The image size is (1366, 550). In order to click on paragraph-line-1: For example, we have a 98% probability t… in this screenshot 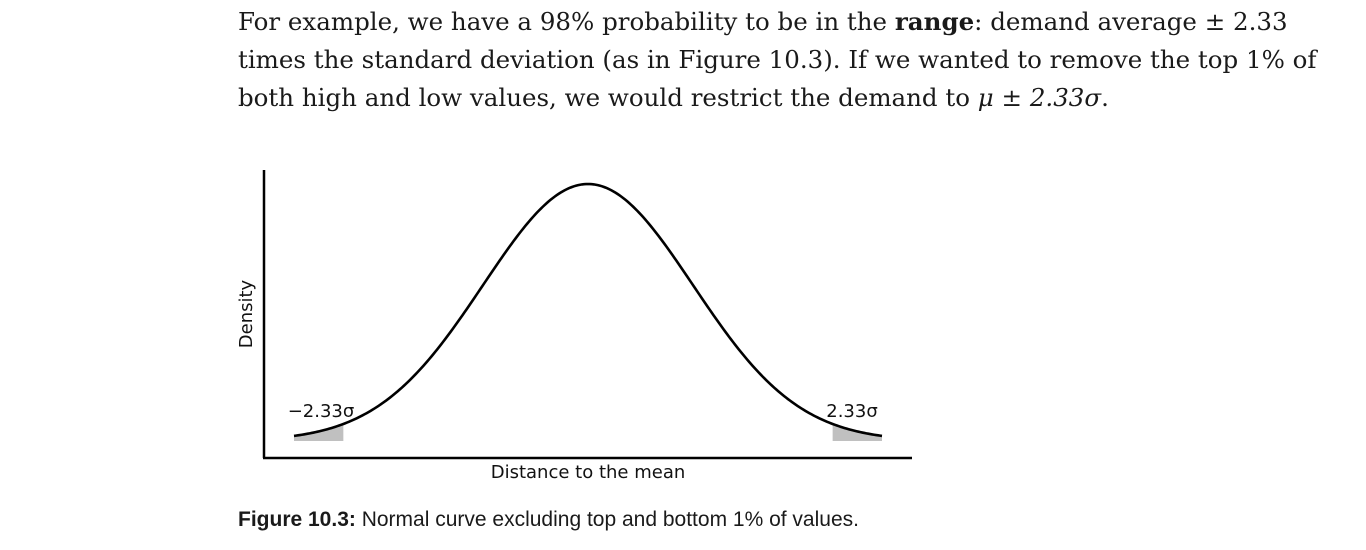, I will do `click(763, 22)`.